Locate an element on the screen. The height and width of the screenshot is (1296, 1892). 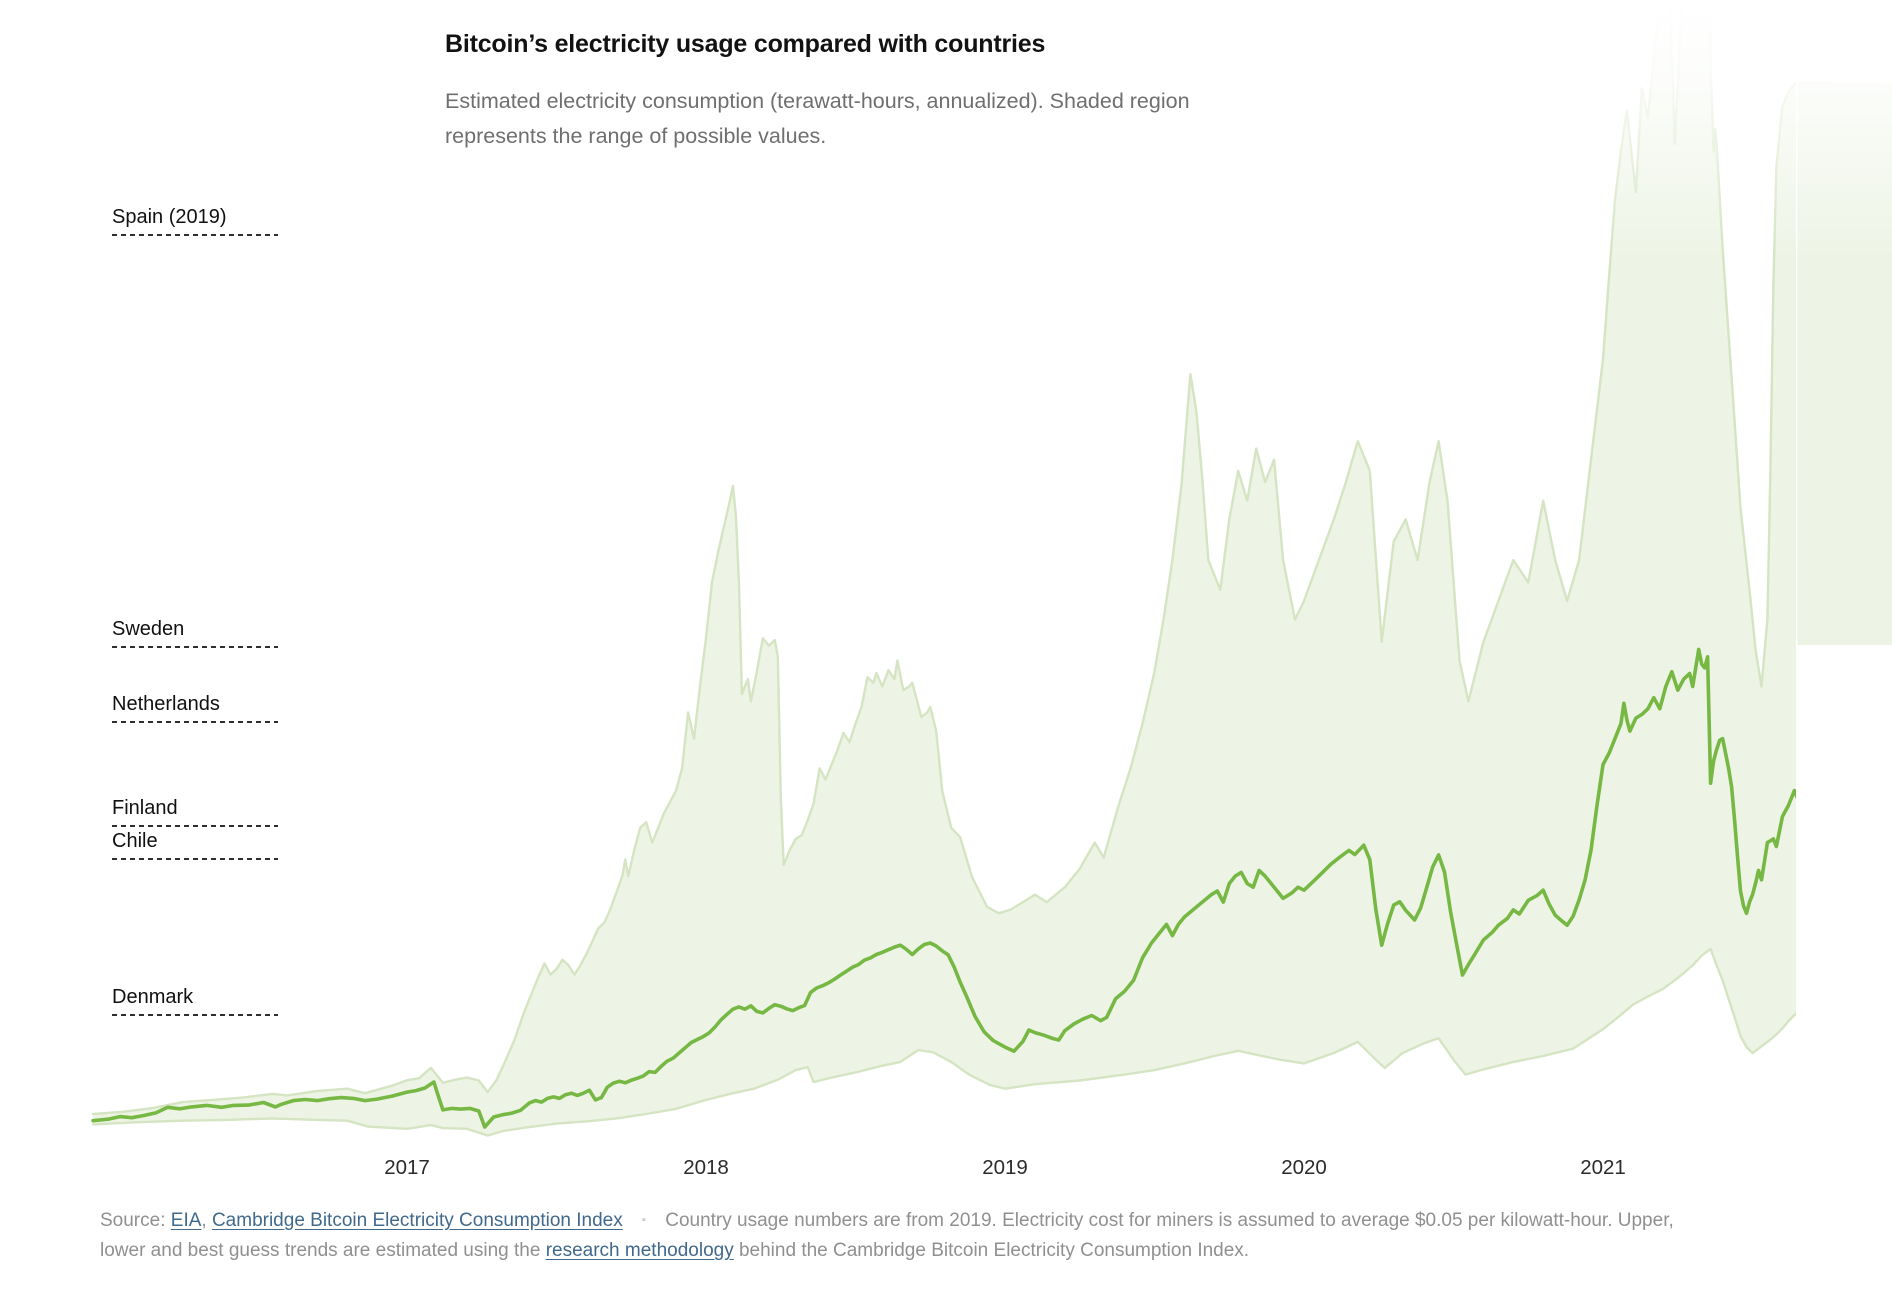
reference-line-finland: Finland is located at coordinates (195, 812).